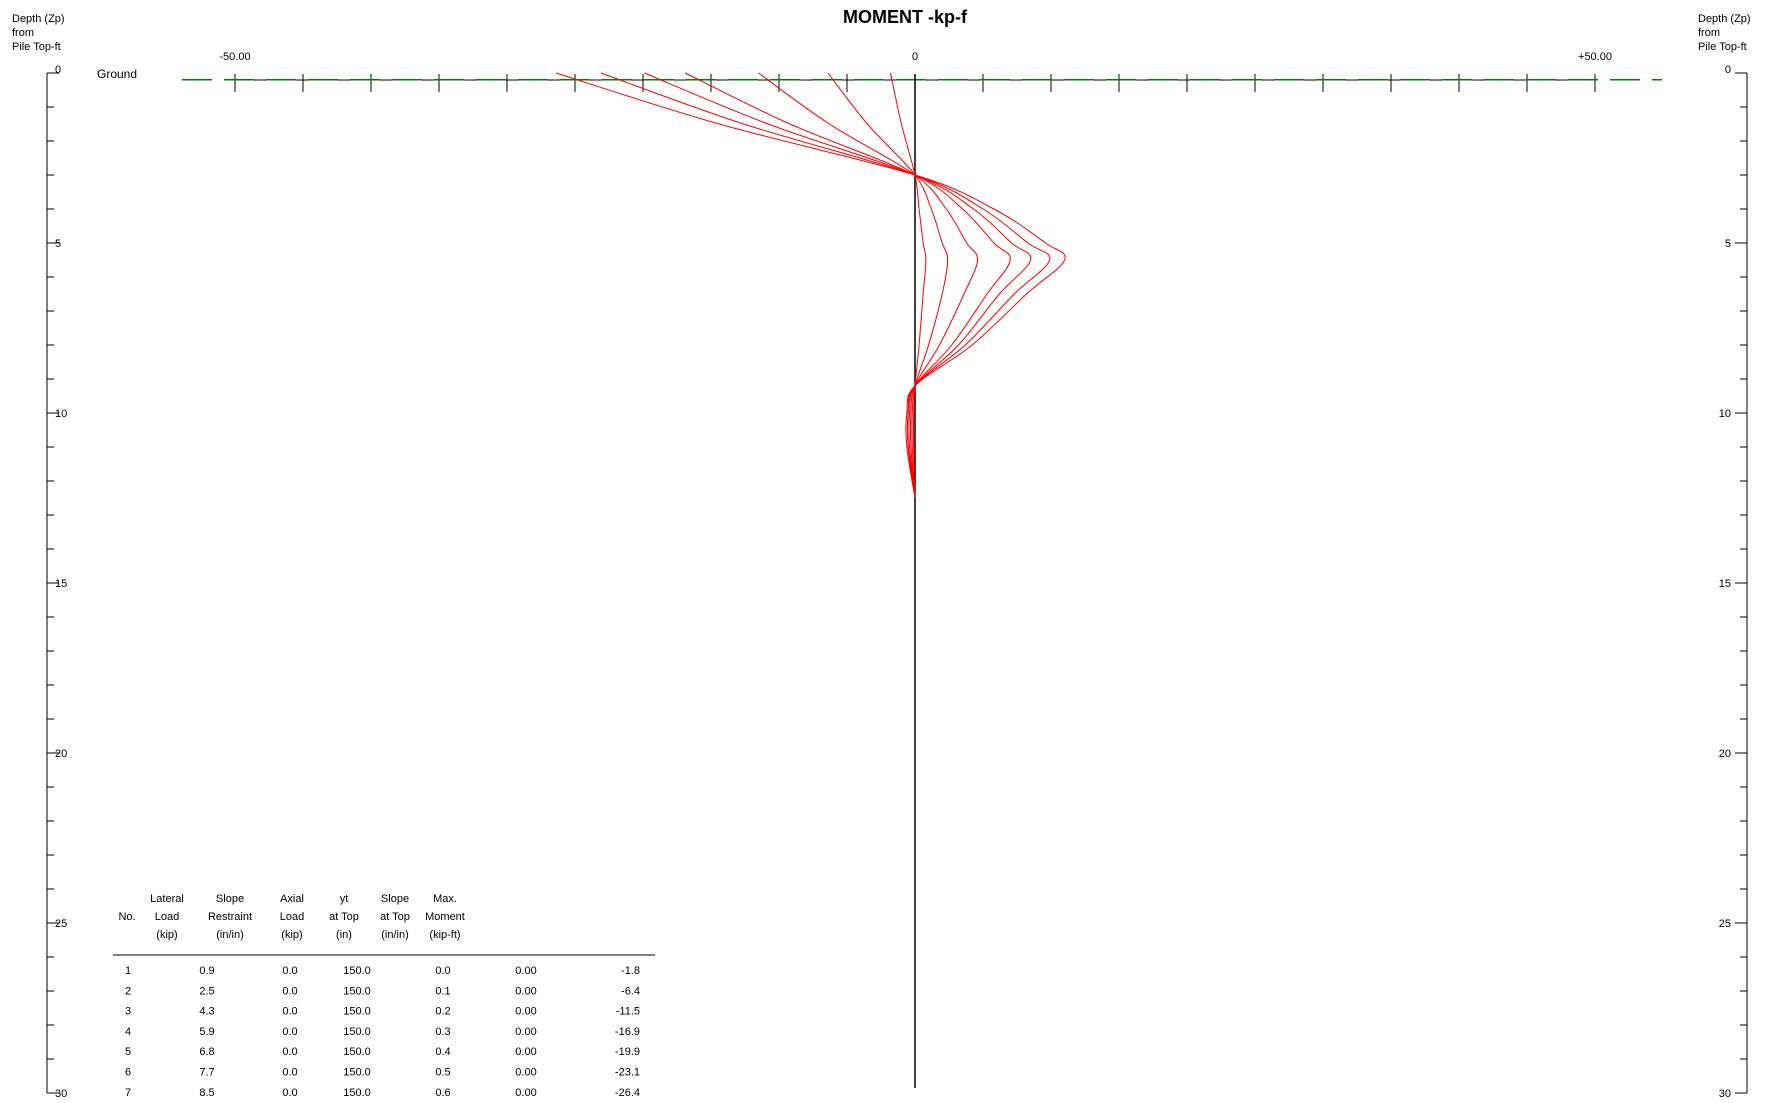 The width and height of the screenshot is (1766, 1103). Describe the element at coordinates (627, 1032) in the screenshot. I see `table-cell: -16.9` at that location.